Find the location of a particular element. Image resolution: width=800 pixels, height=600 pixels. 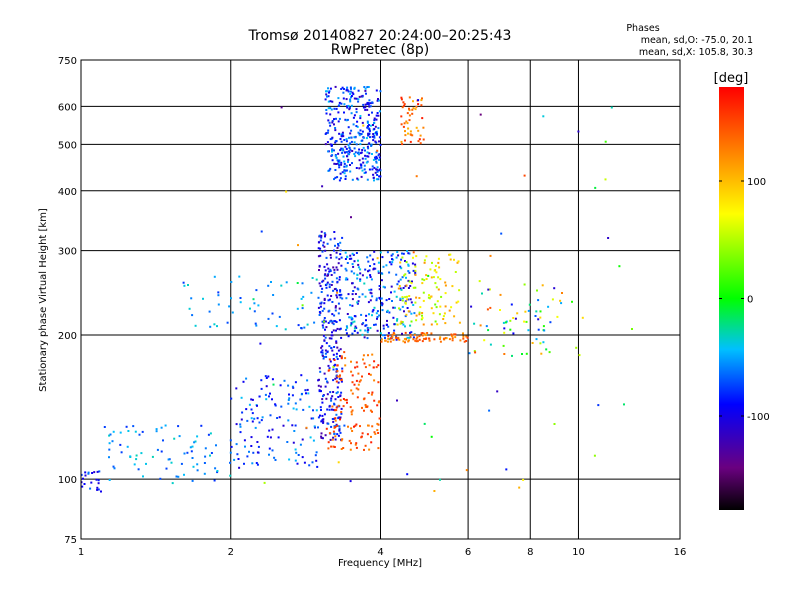

stats-line-x: mean, sd,X: 105.8, 30.3 is located at coordinates (696, 52).